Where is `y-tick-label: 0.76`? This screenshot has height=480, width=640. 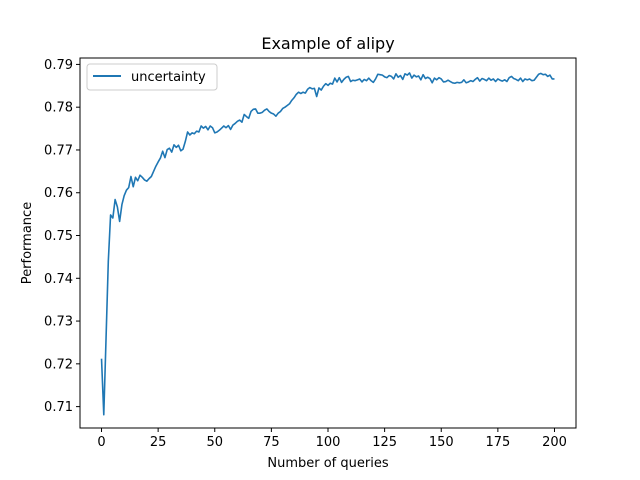
y-tick-label: 0.76 is located at coordinates (58, 193).